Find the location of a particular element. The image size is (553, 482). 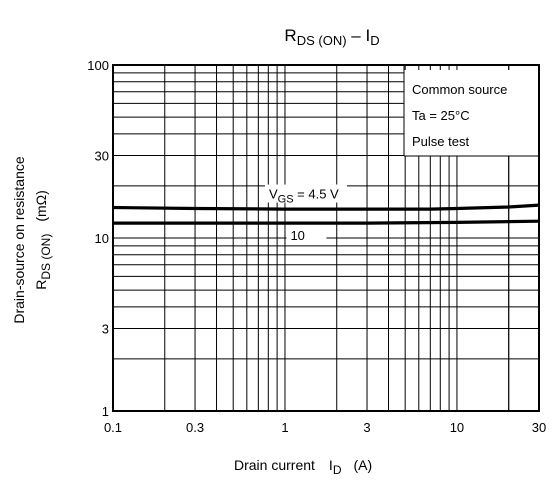

x-axis-label: Drain current ID (A) is located at coordinates (303, 467).